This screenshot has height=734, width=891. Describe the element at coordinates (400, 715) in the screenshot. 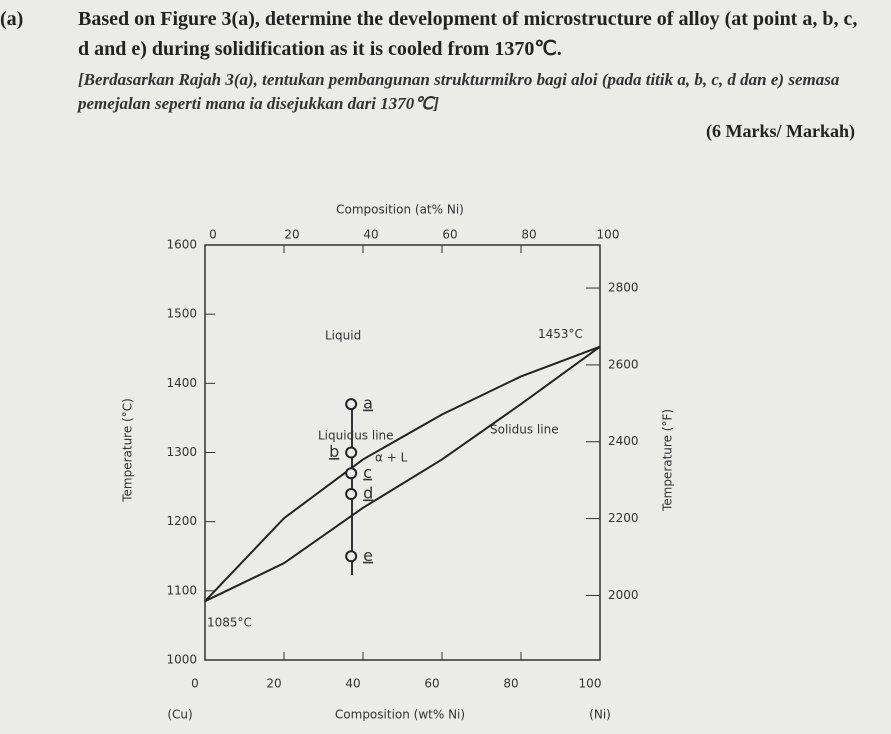

I see `bottom-axis-title: Composition (wt% Ni)` at that location.